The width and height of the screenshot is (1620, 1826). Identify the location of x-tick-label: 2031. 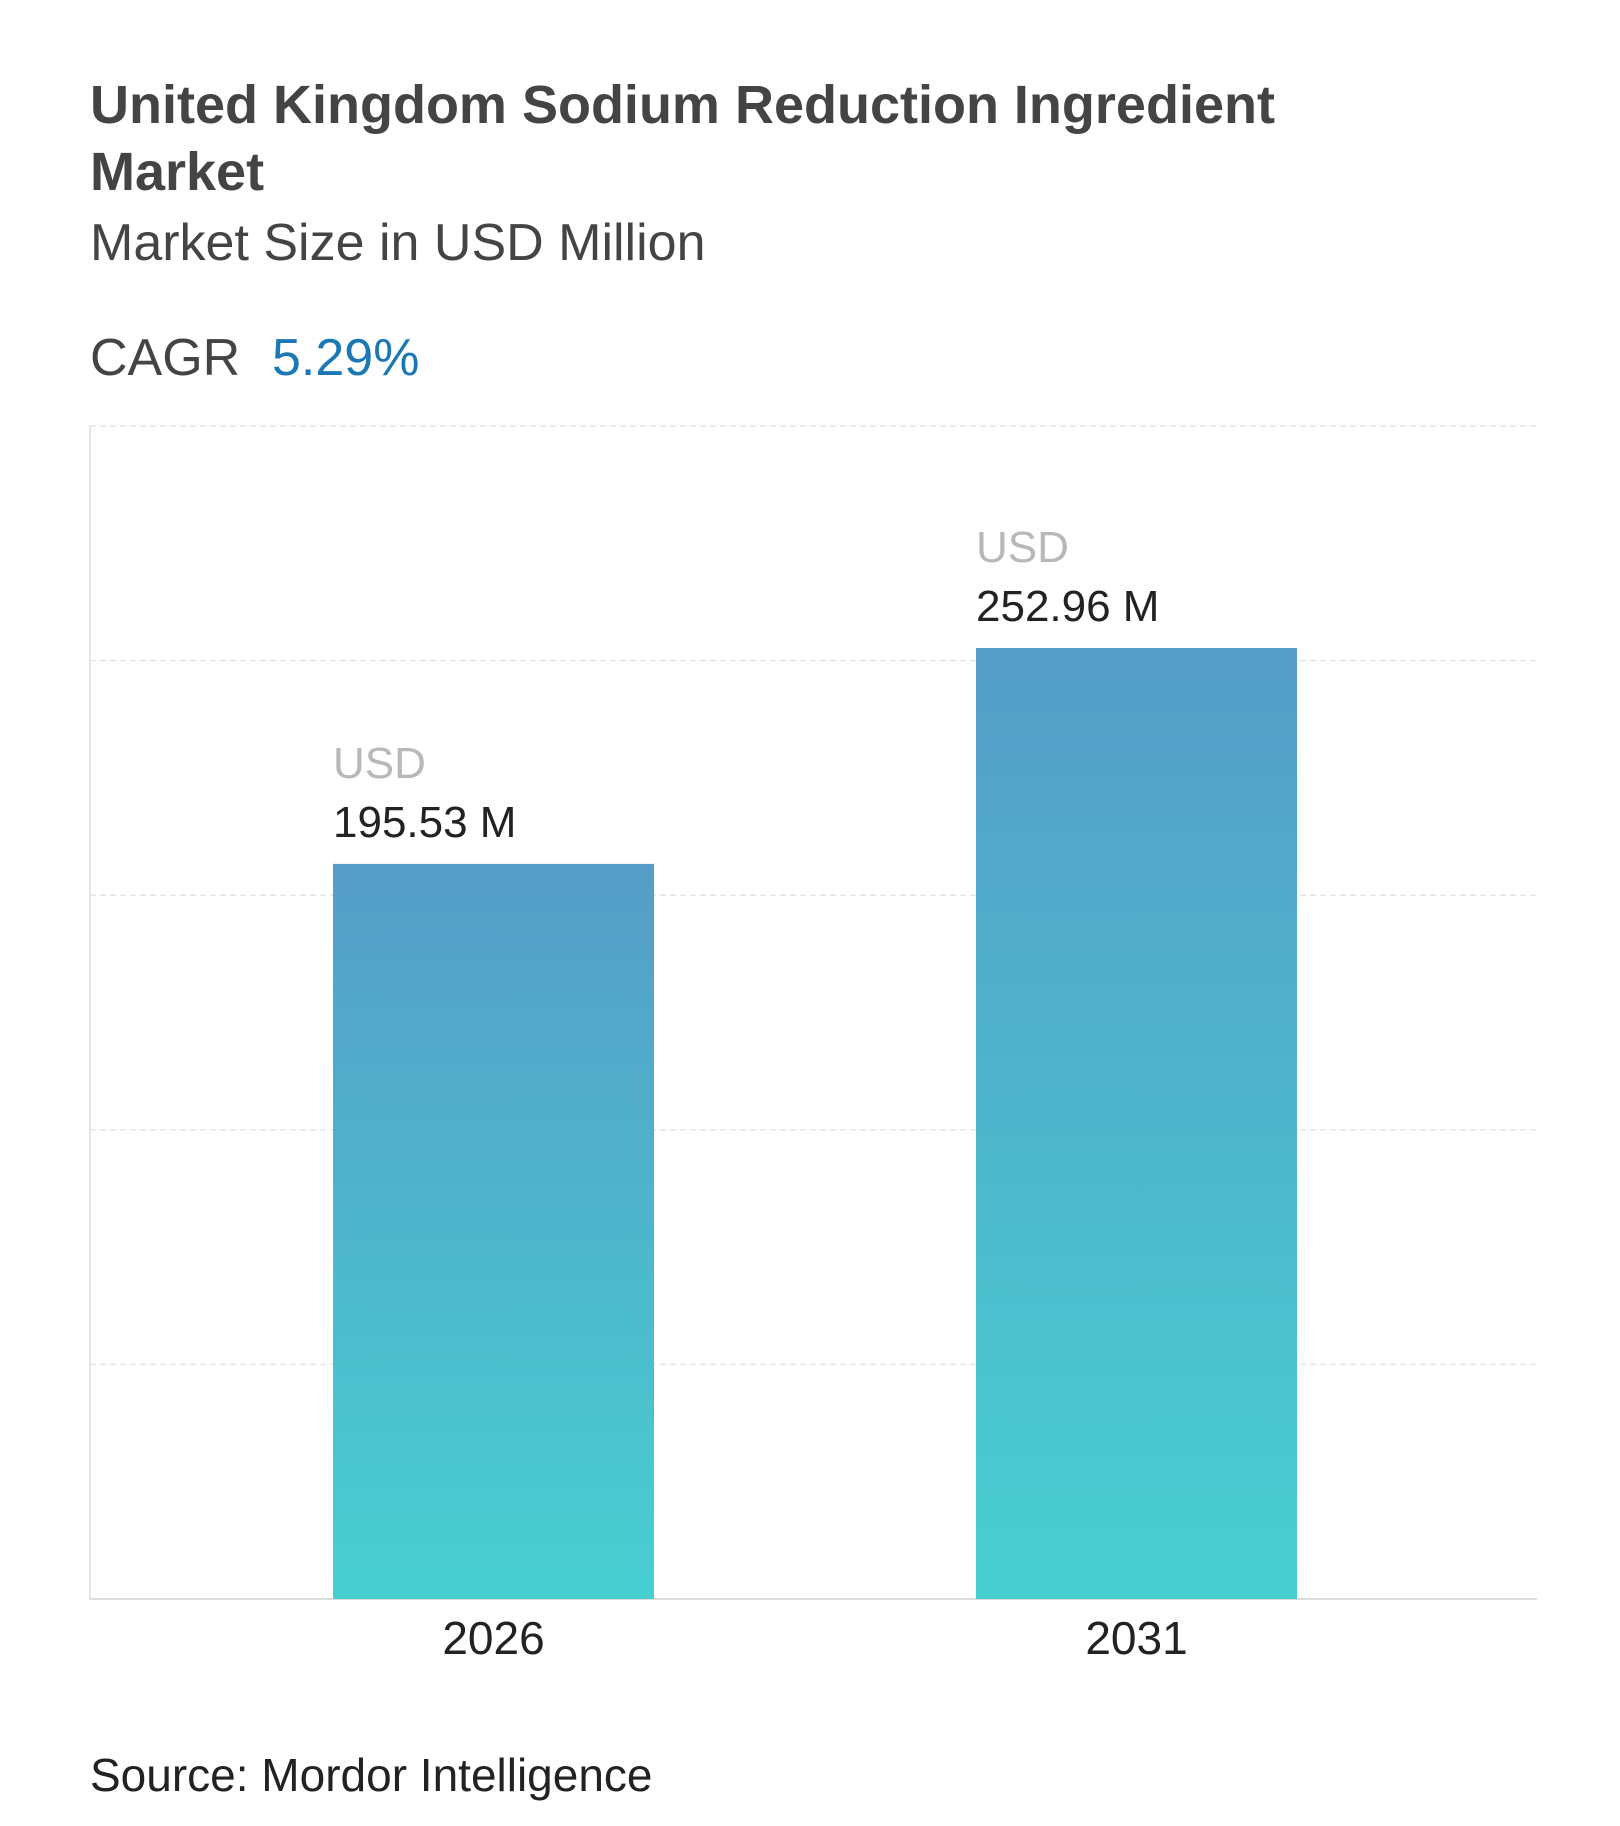
(1136, 1638).